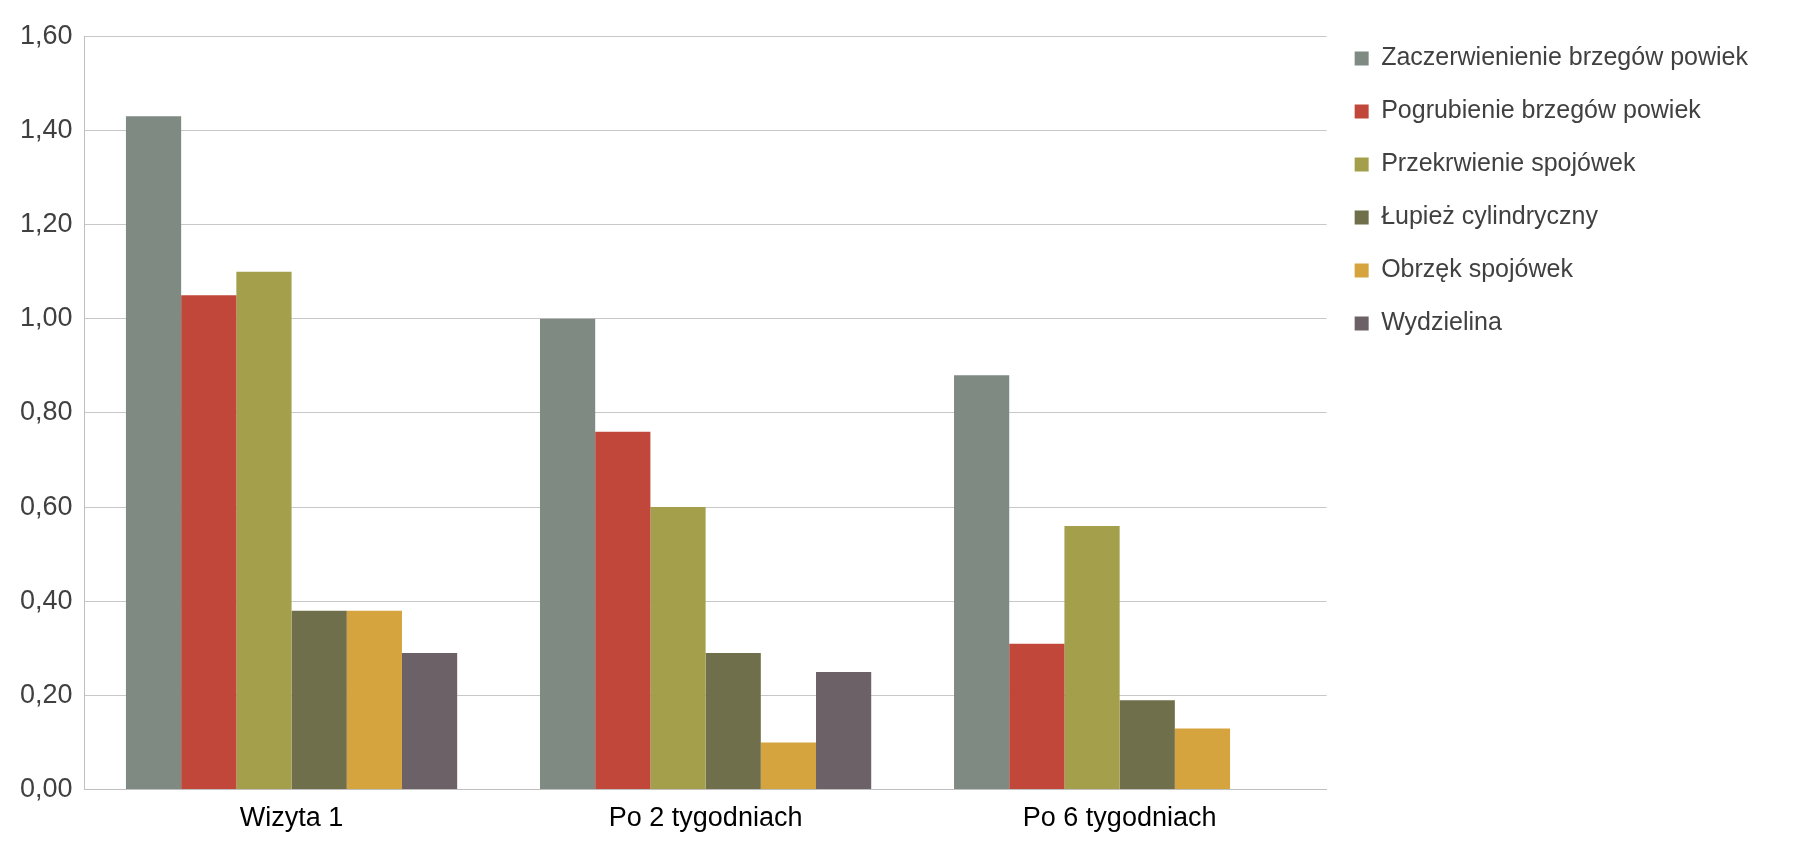 This screenshot has width=1802, height=850. What do you see at coordinates (1441, 321) in the screenshot?
I see `legend-label: Wydzielina` at bounding box center [1441, 321].